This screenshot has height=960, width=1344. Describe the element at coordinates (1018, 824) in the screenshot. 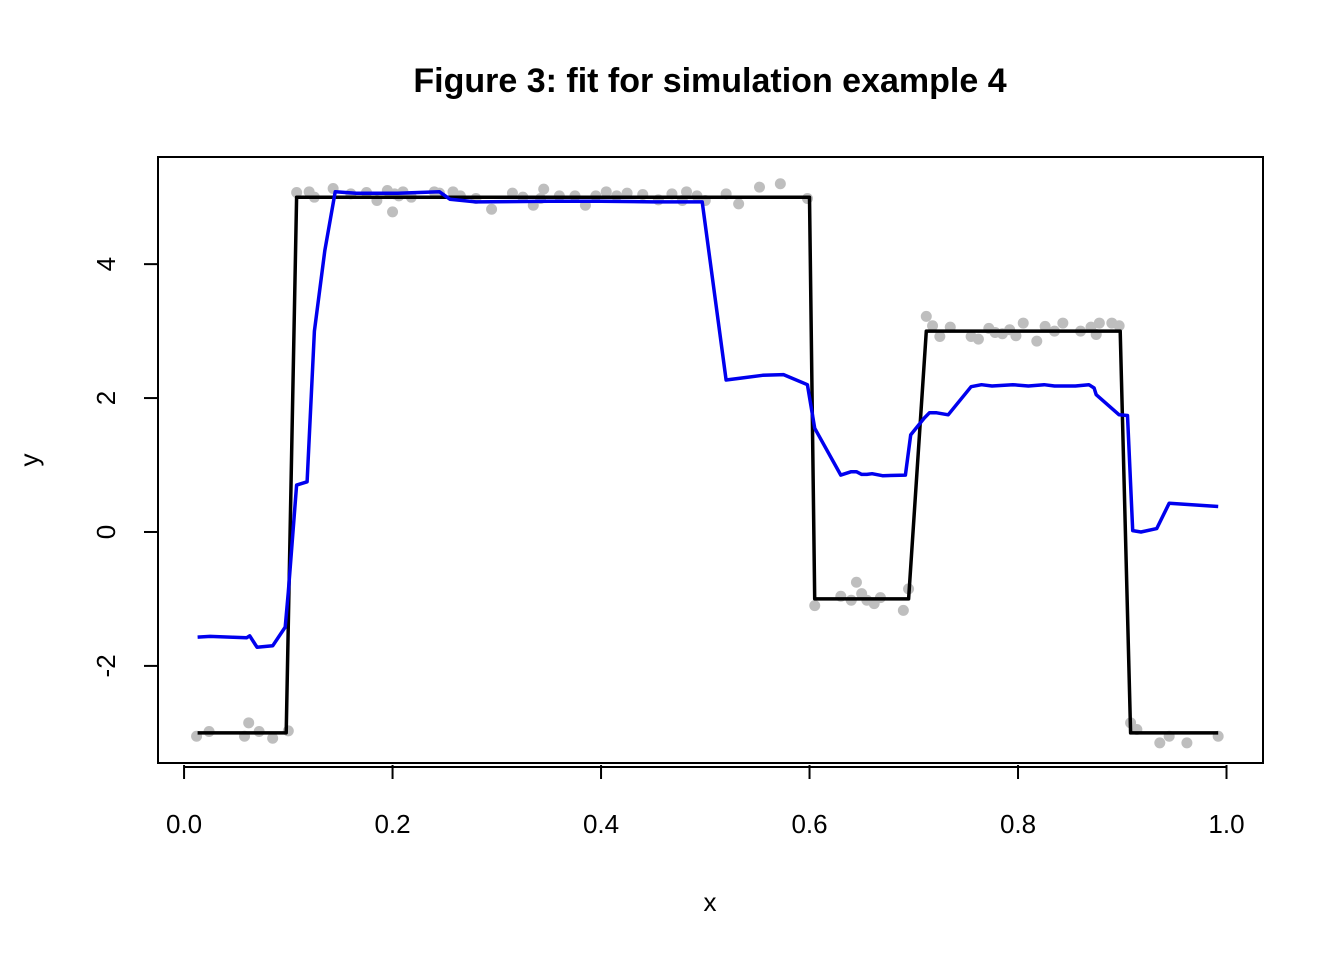

I see `x-tick-label: 0.8` at that location.